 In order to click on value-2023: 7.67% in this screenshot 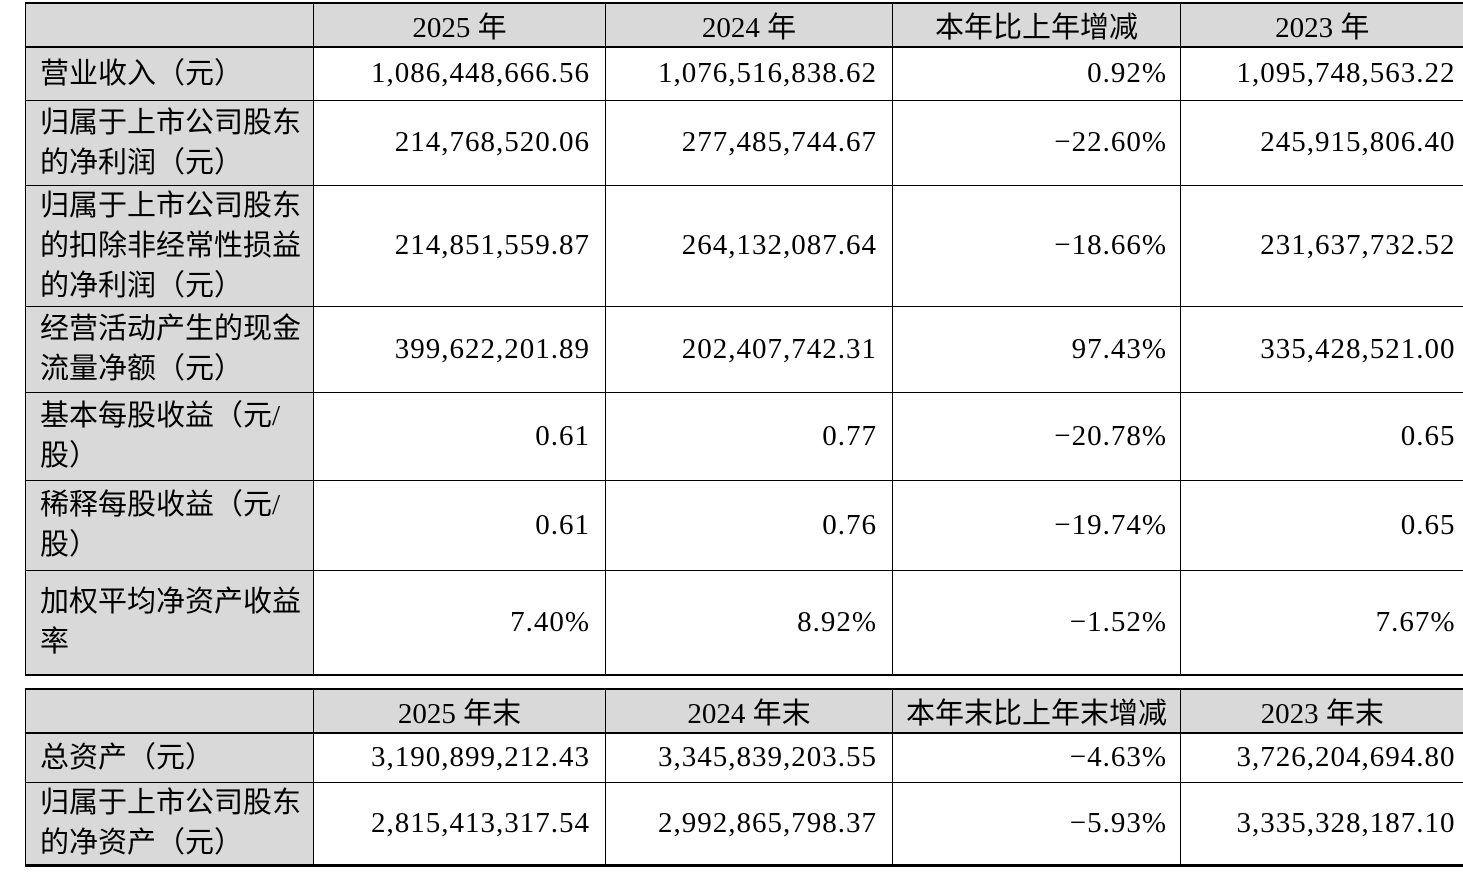, I will do `click(1321, 622)`.